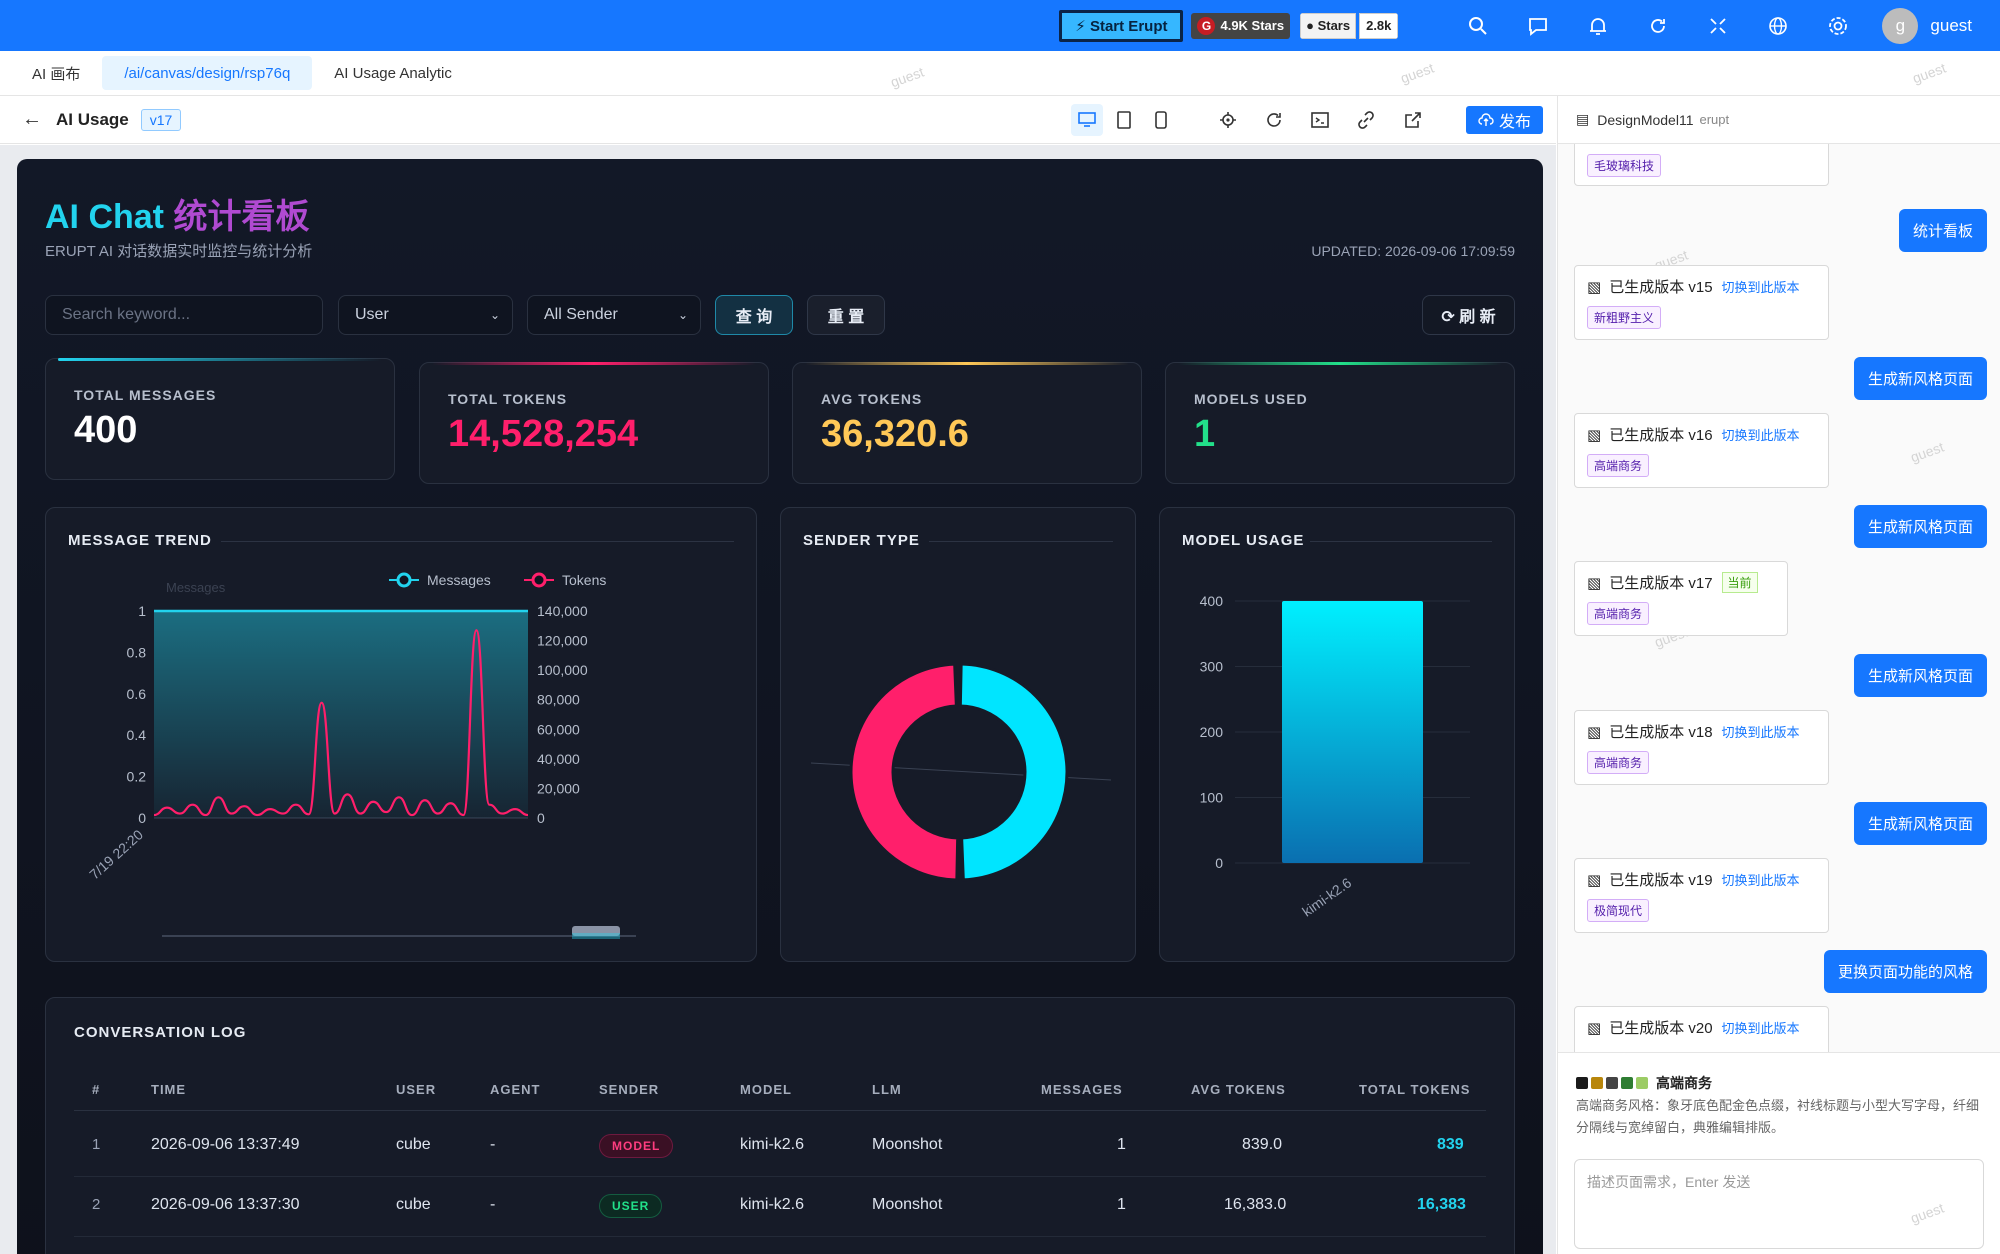 This screenshot has width=2000, height=1254. Describe the element at coordinates (1644, 1083) in the screenshot. I see `style-selector: 高端商务` at that location.